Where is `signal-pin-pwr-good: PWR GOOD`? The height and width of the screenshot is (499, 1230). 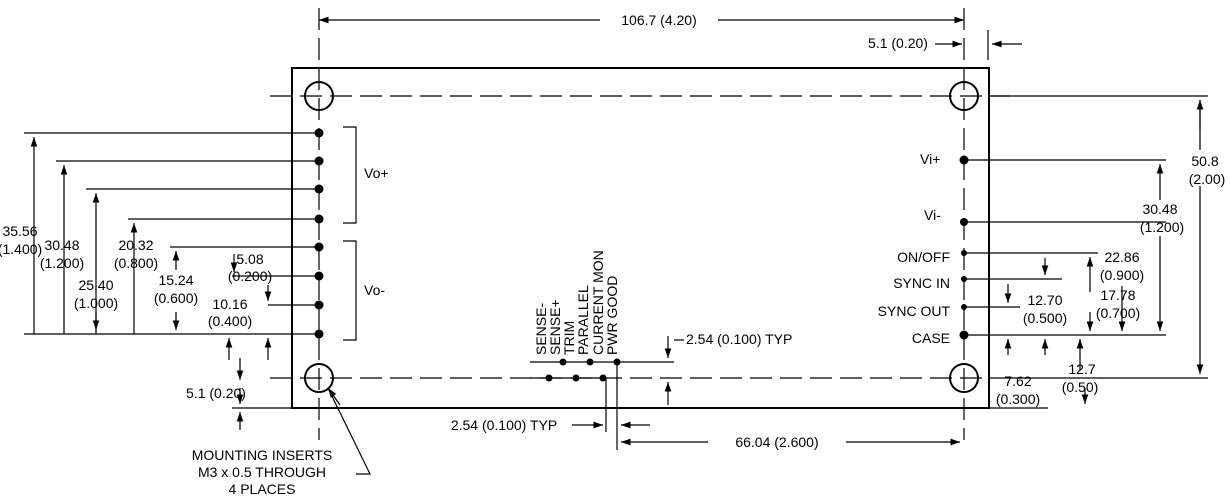
signal-pin-pwr-good: PWR GOOD is located at coordinates (612, 315).